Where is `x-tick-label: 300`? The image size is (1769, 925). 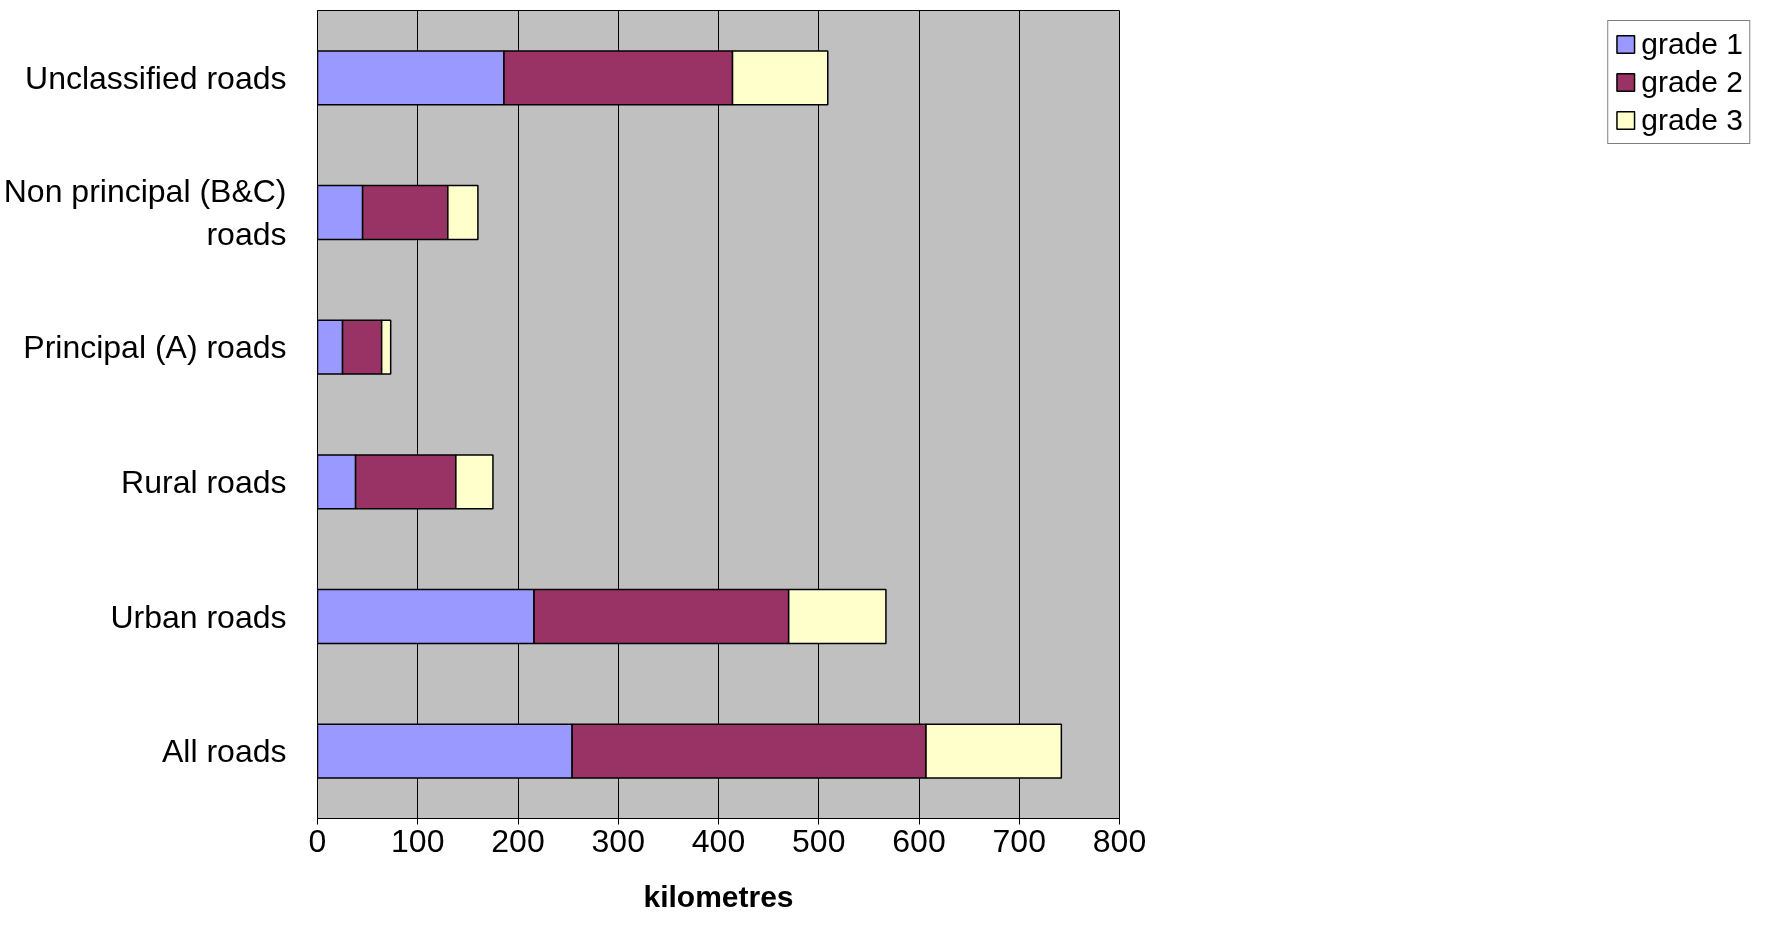
x-tick-label: 300 is located at coordinates (618, 840).